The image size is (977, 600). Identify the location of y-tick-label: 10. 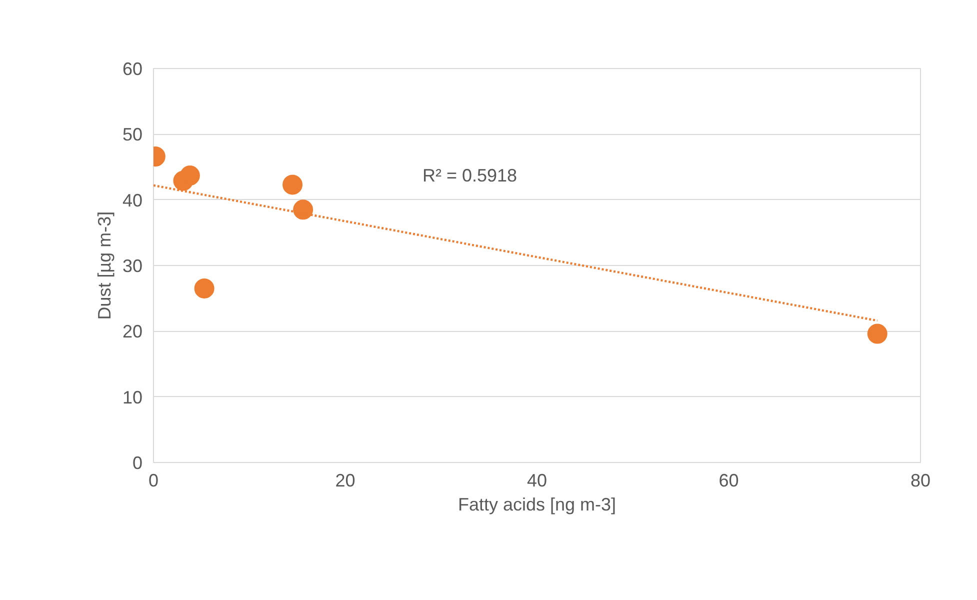
(132, 397).